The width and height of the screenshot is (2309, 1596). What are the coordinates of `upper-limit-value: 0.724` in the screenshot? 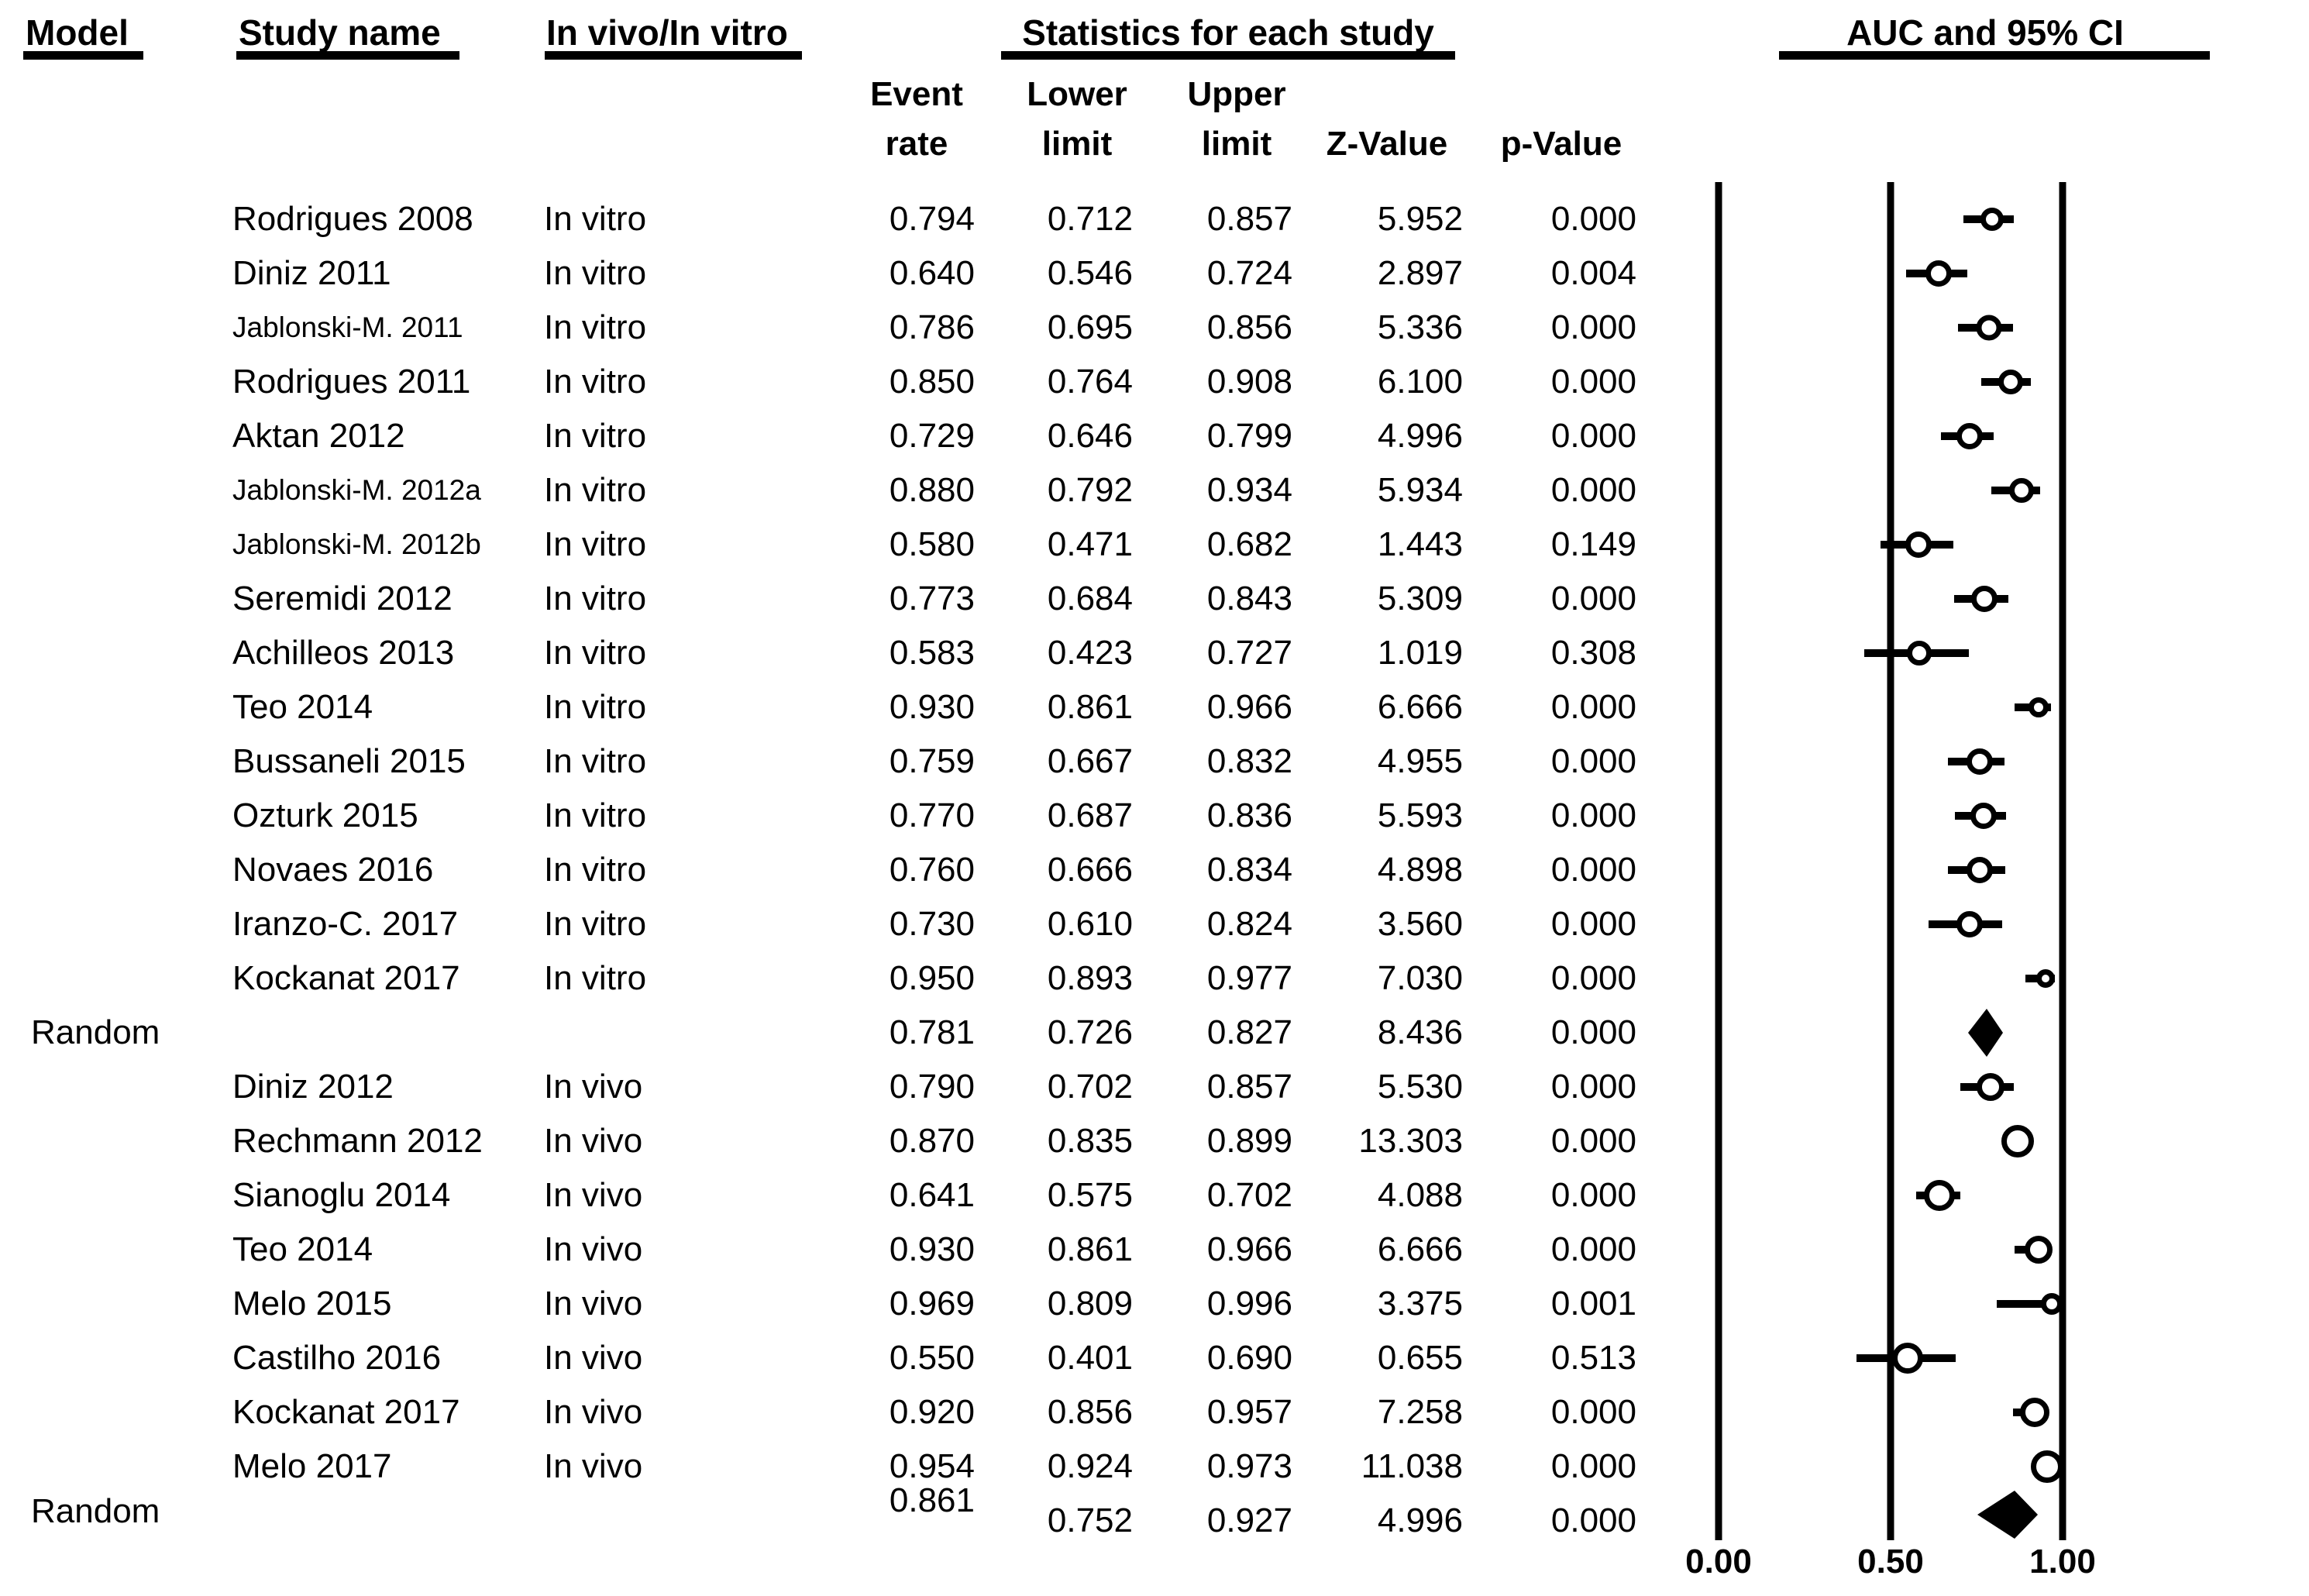 It's located at (1249, 273).